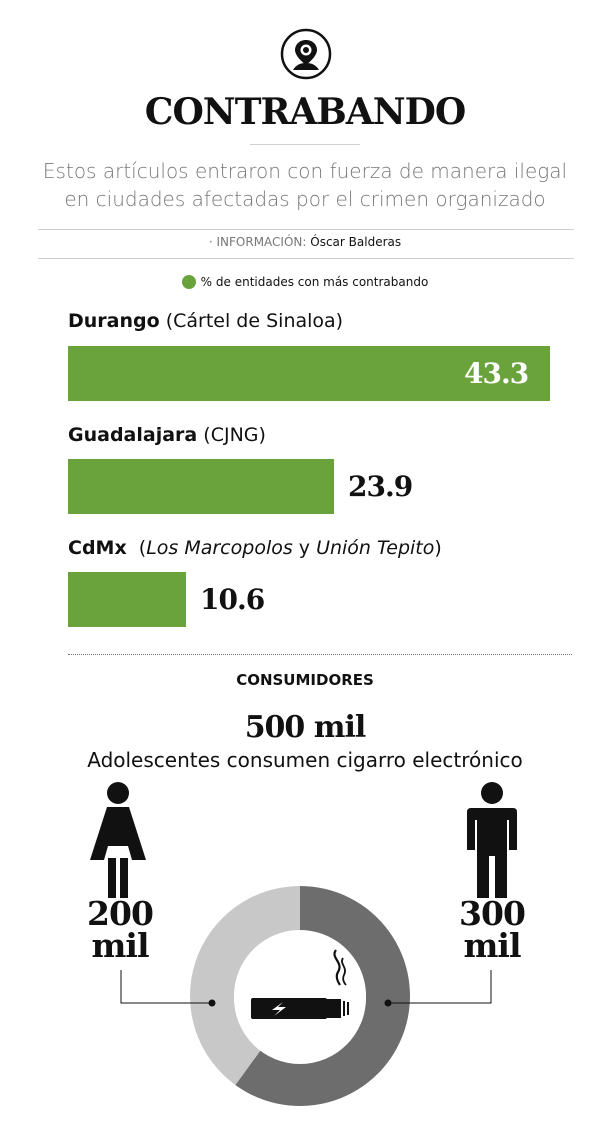 The image size is (610, 1131). Describe the element at coordinates (234, 435) in the screenshot. I see `bar-group: (CJNG)` at that location.